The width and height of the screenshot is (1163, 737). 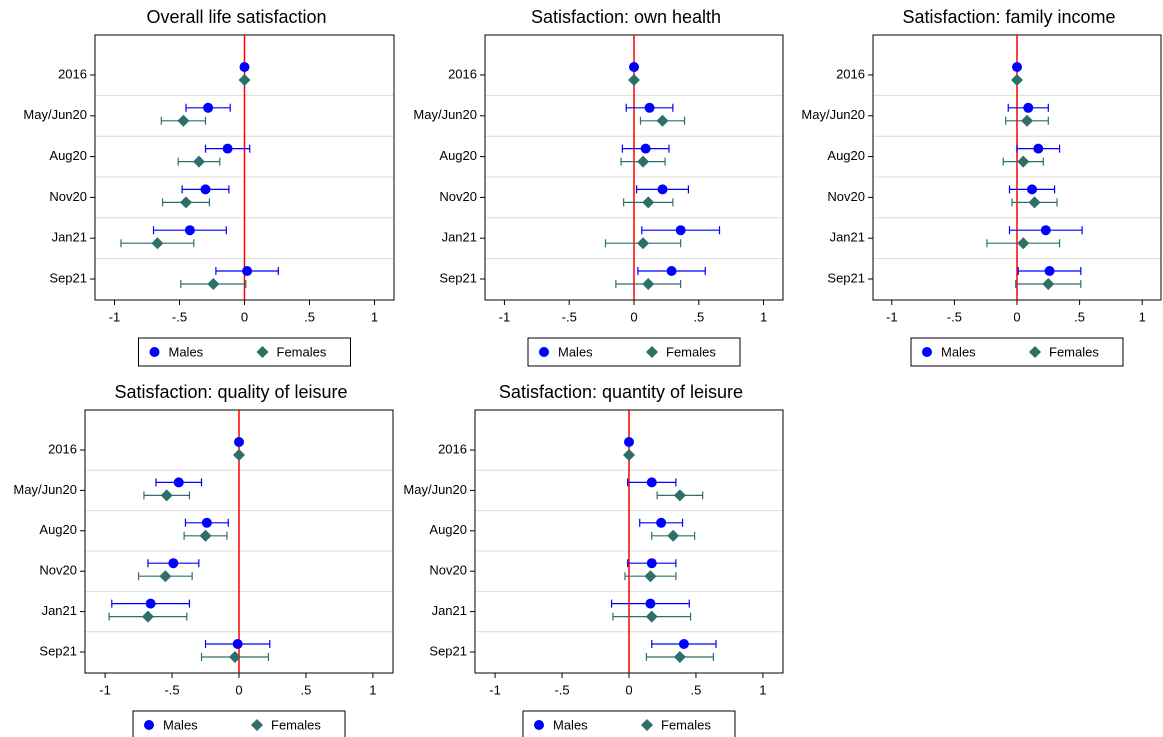 I want to click on chart-title: Satisfaction: family income, so click(x=1008, y=17).